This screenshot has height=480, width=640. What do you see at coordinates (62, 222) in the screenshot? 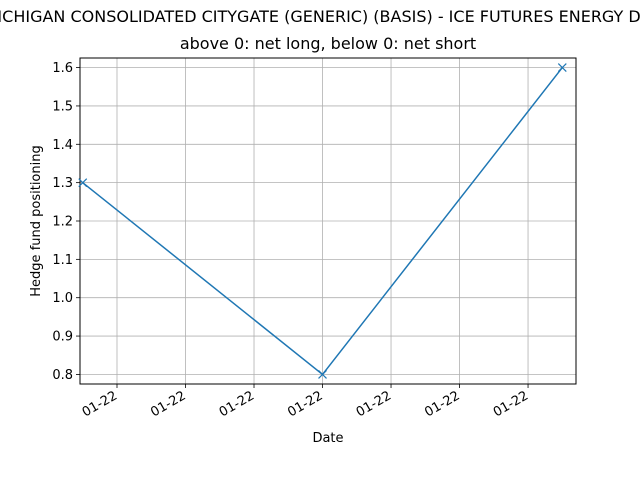
I see `y-tick-label: 1.2` at bounding box center [62, 222].